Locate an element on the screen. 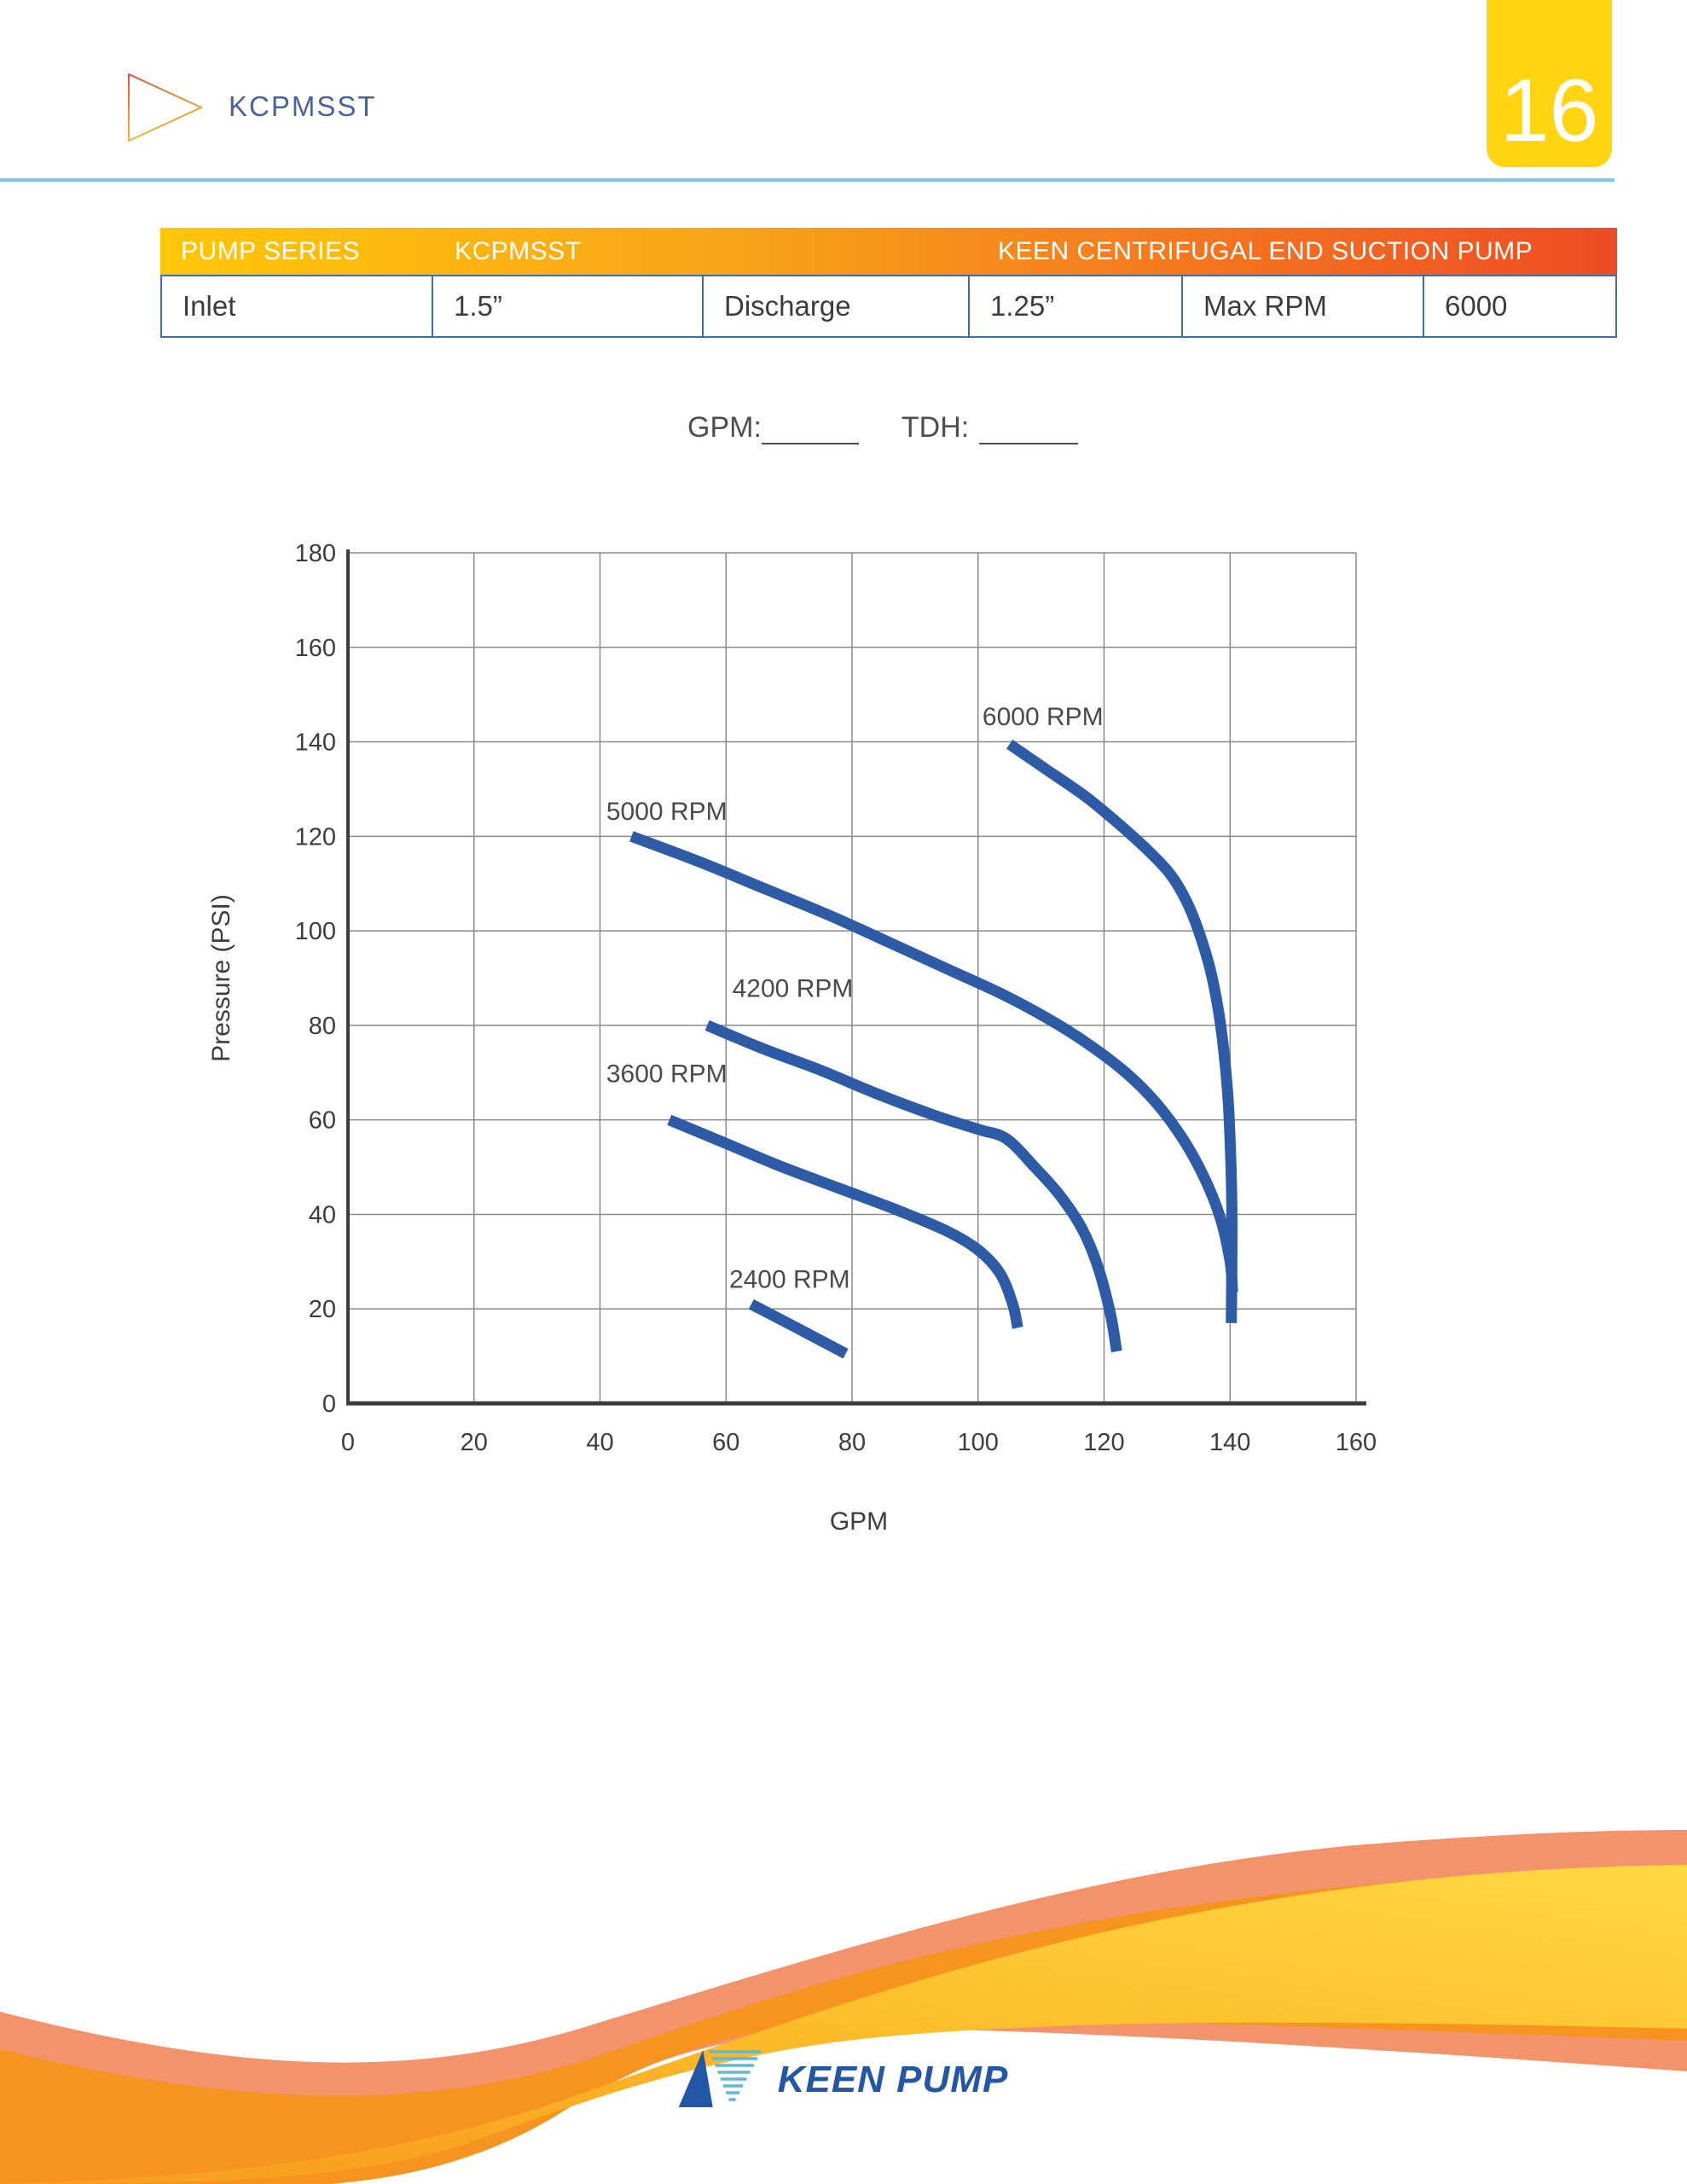 The width and height of the screenshot is (1687, 2184). y-tick-label: 80 is located at coordinates (322, 1027).